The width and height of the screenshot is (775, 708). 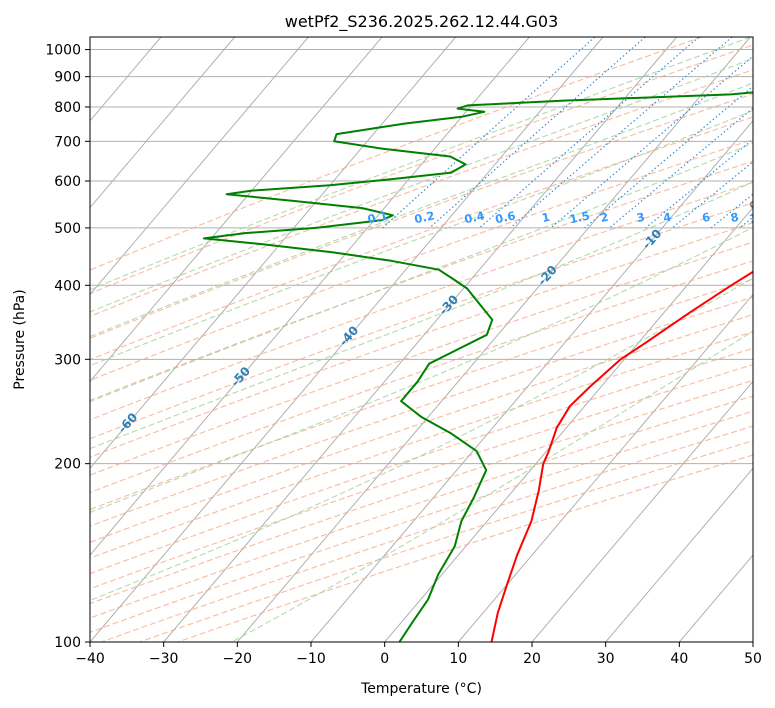 What do you see at coordinates (90, 659) in the screenshot?
I see `x-tick-label: −40` at bounding box center [90, 659].